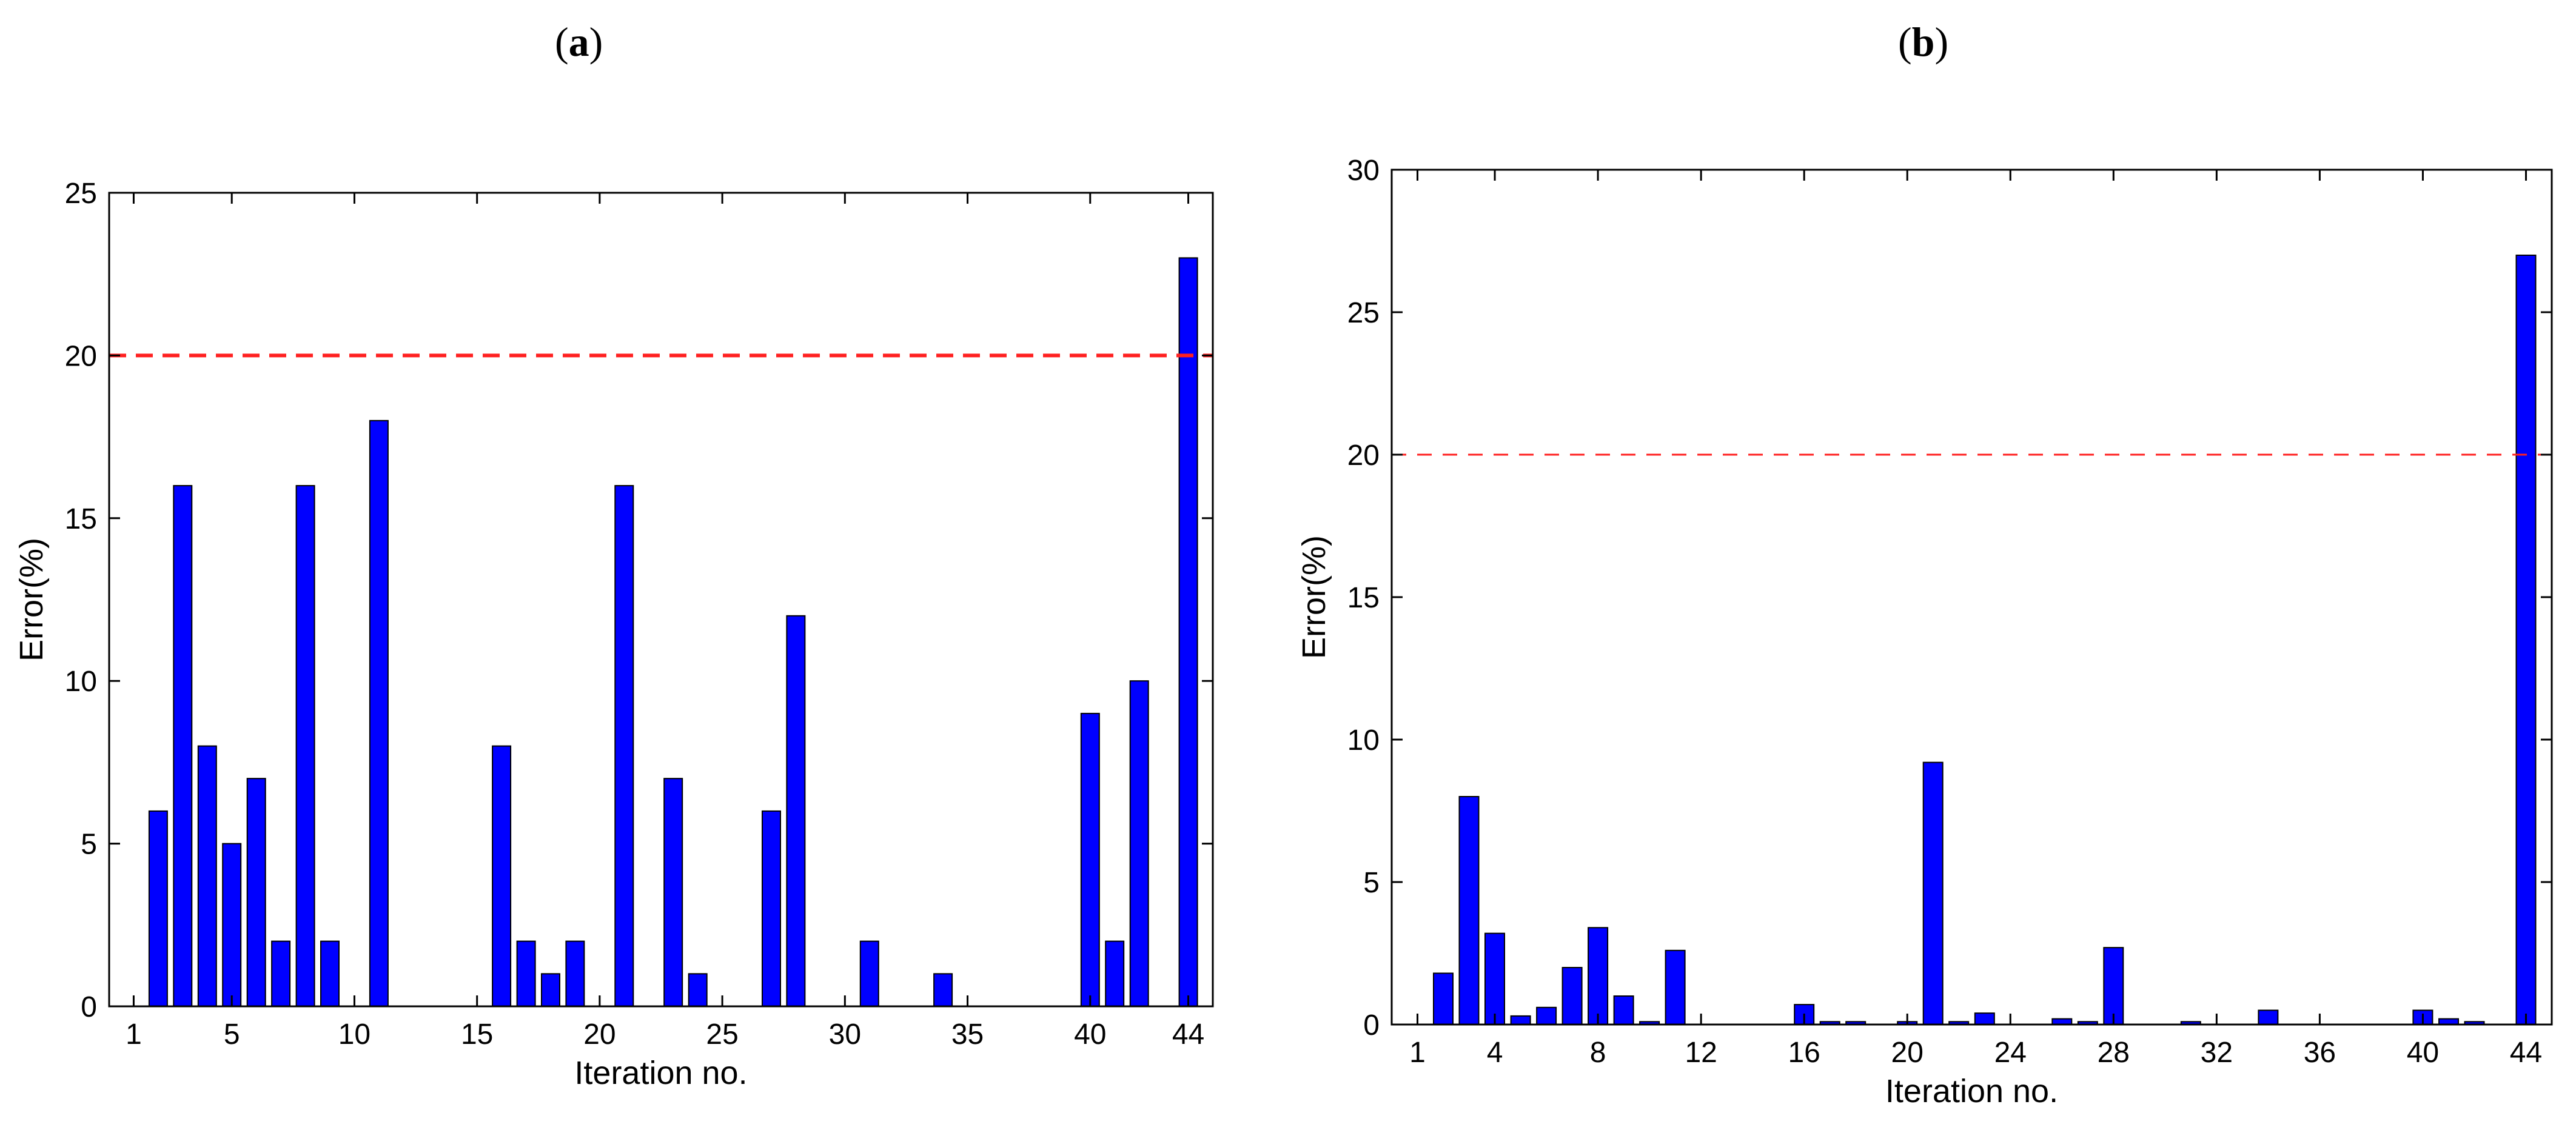  I want to click on panel-a-label-letter: a, so click(578, 42).